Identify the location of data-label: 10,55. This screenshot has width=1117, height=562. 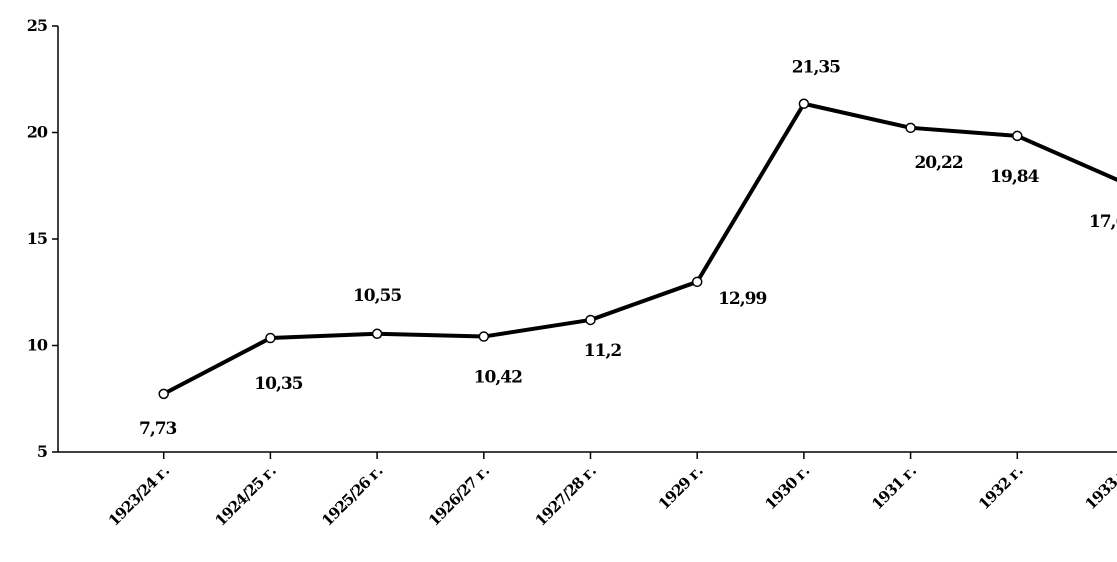
(377, 296).